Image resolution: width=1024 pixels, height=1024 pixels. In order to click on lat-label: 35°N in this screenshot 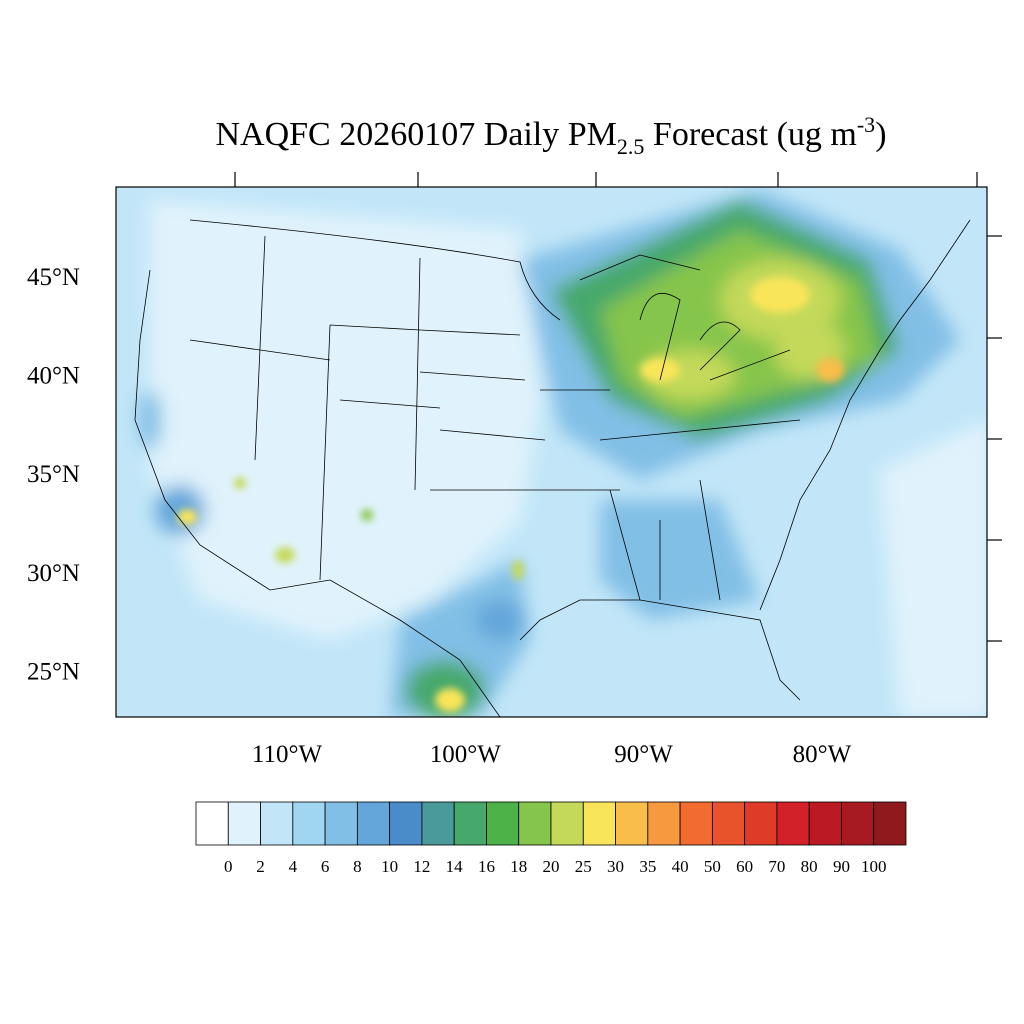, I will do `click(53, 474)`.